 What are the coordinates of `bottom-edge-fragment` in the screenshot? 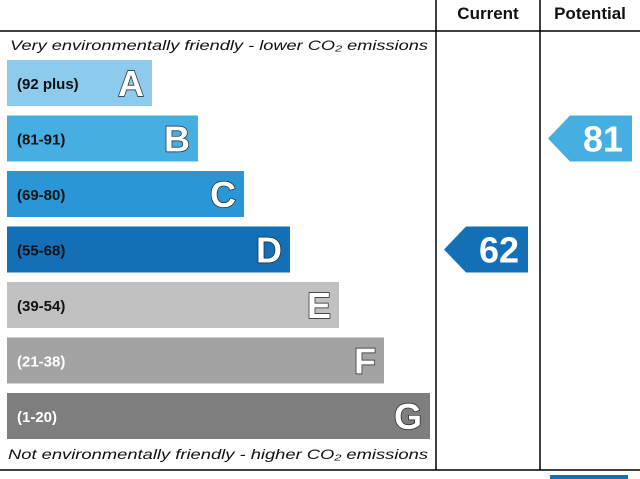 It's located at (589, 477).